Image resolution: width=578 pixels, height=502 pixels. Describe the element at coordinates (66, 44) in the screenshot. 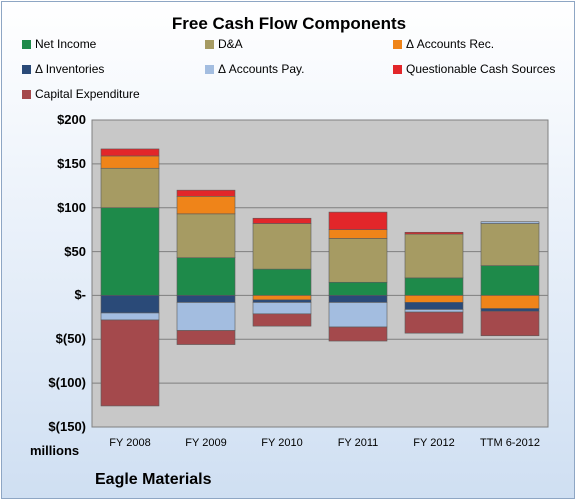

I see `legend-label: Net Income` at that location.